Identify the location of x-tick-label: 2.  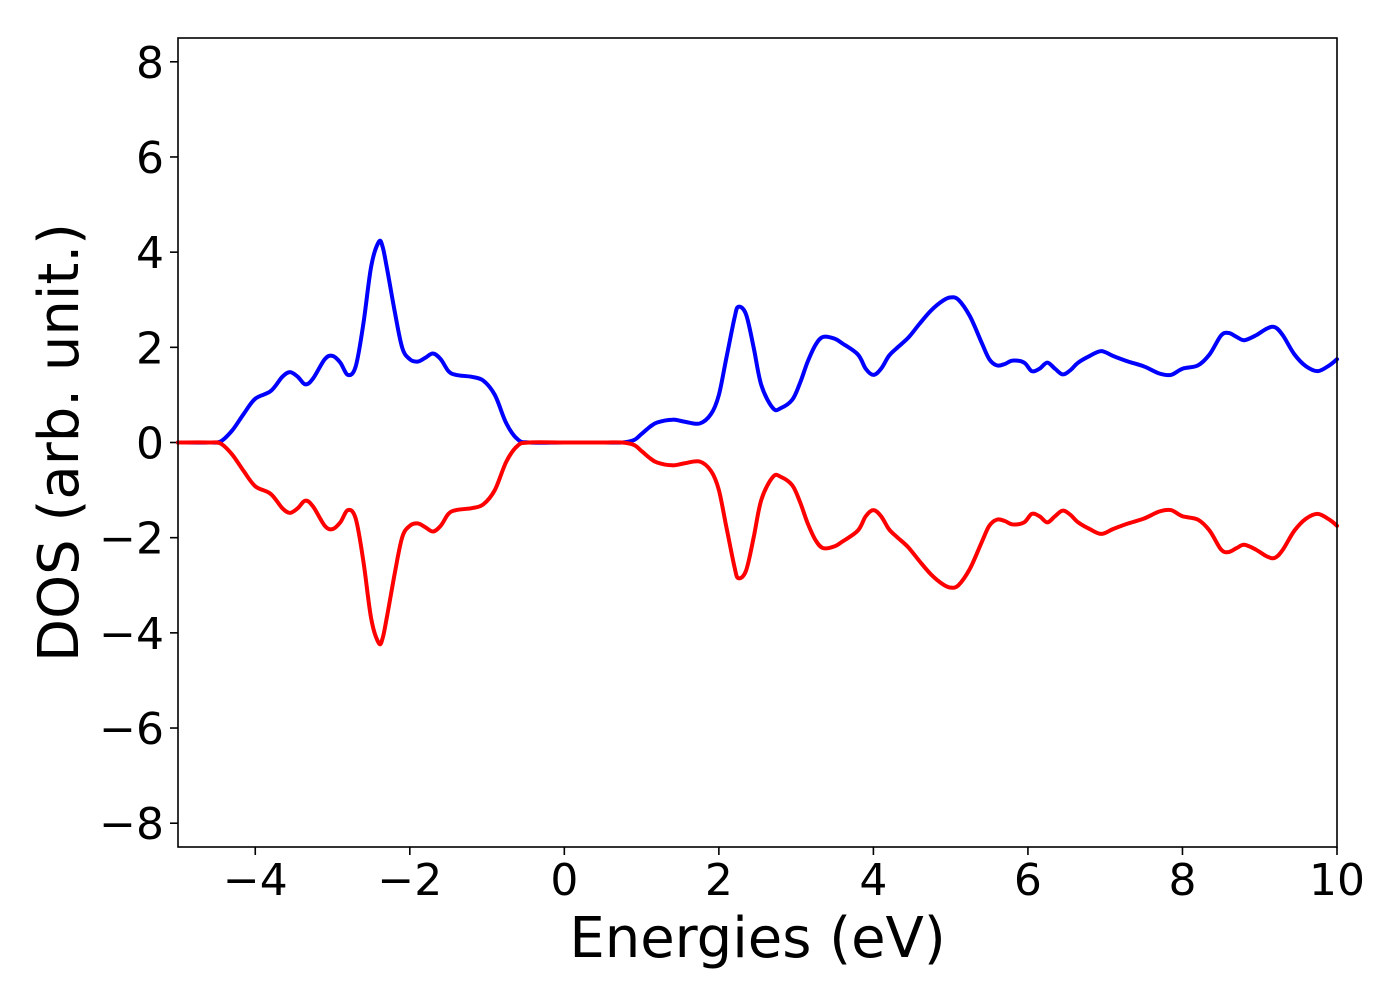
(719, 880).